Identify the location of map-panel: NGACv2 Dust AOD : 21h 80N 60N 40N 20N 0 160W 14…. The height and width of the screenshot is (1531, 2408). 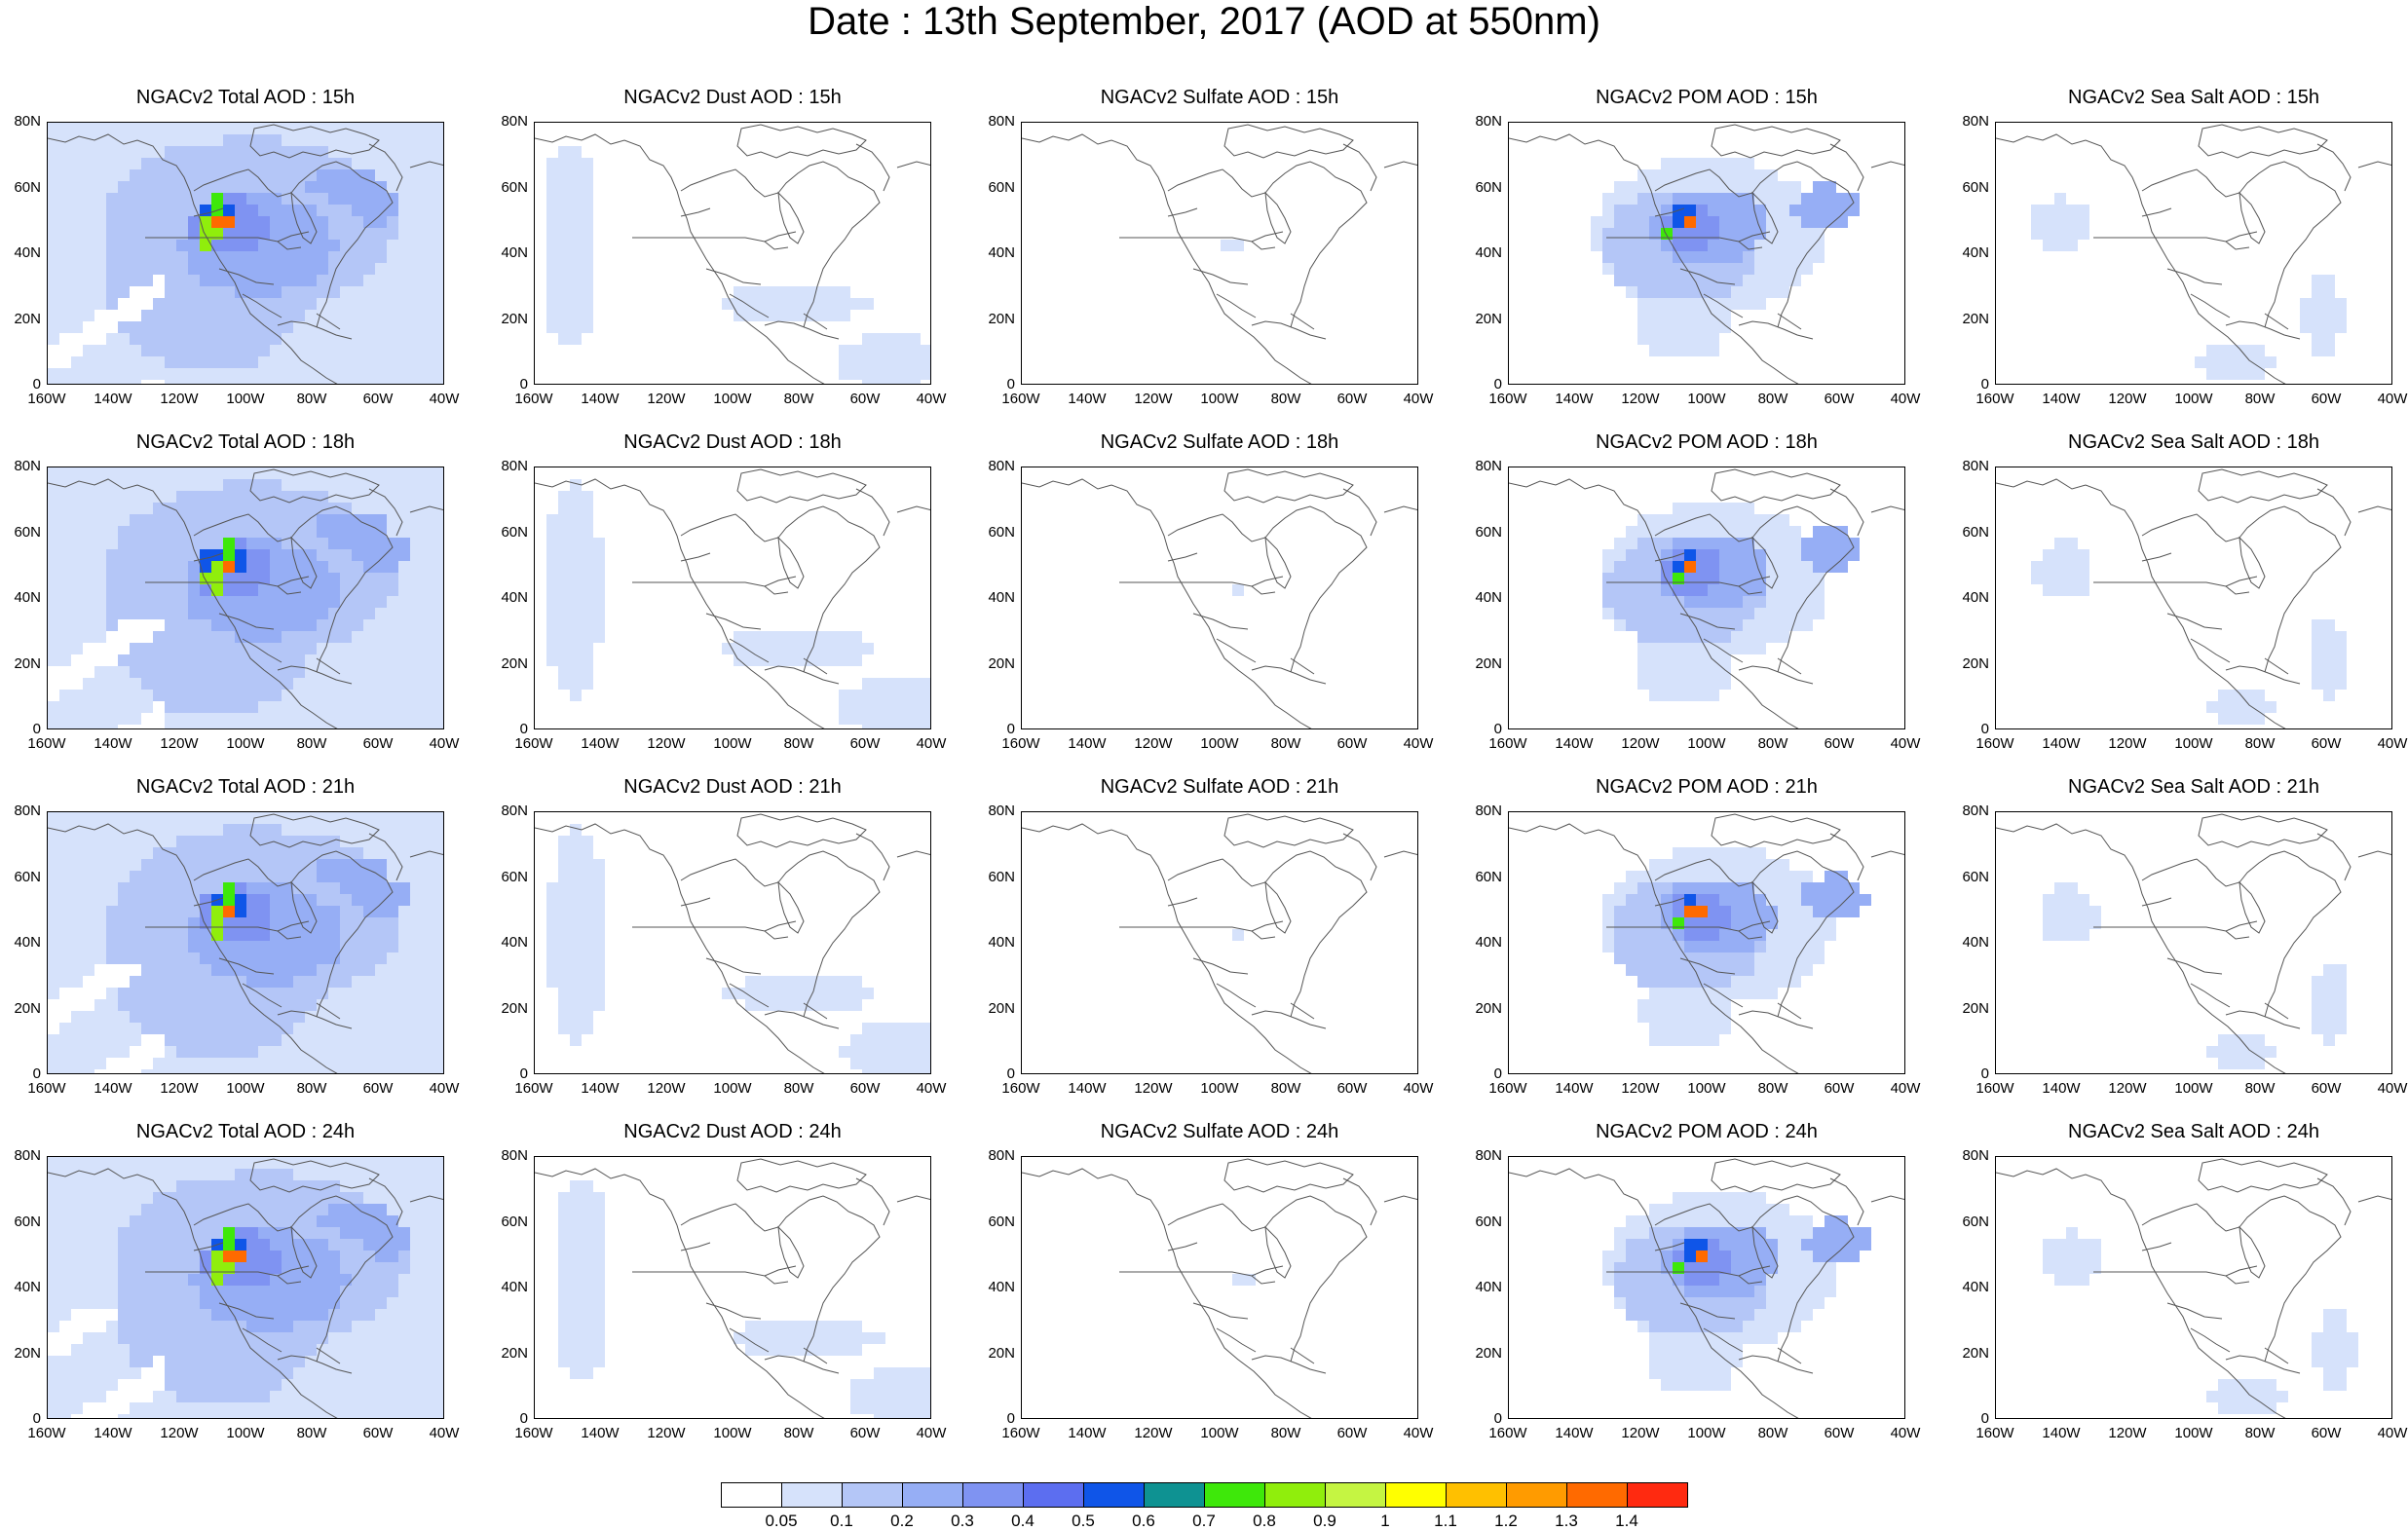
(732, 941).